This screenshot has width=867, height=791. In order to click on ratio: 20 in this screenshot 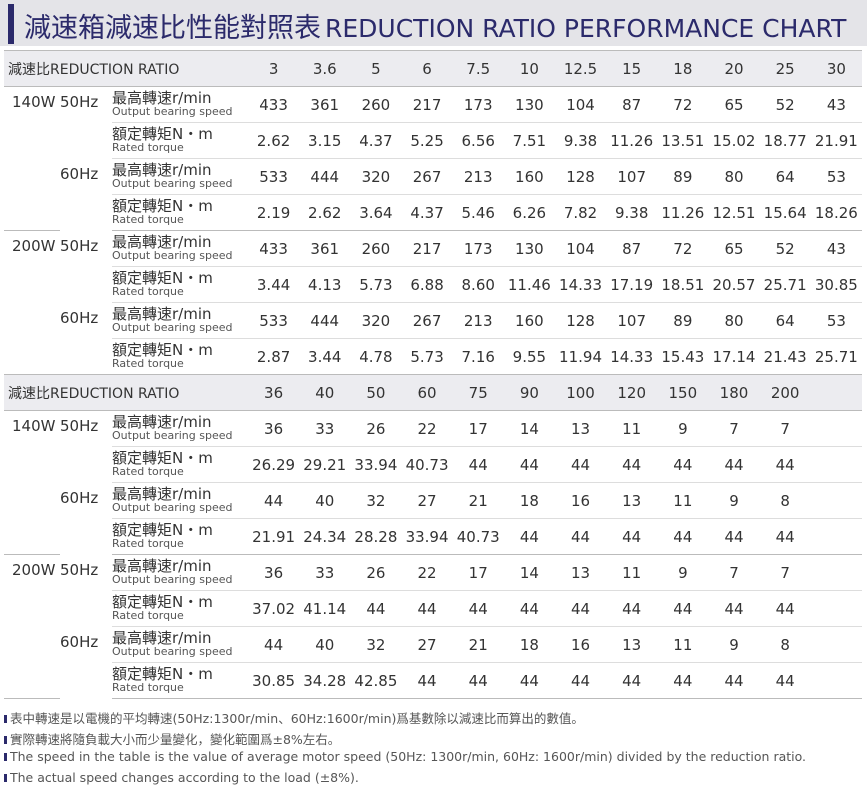, I will do `click(734, 68)`.